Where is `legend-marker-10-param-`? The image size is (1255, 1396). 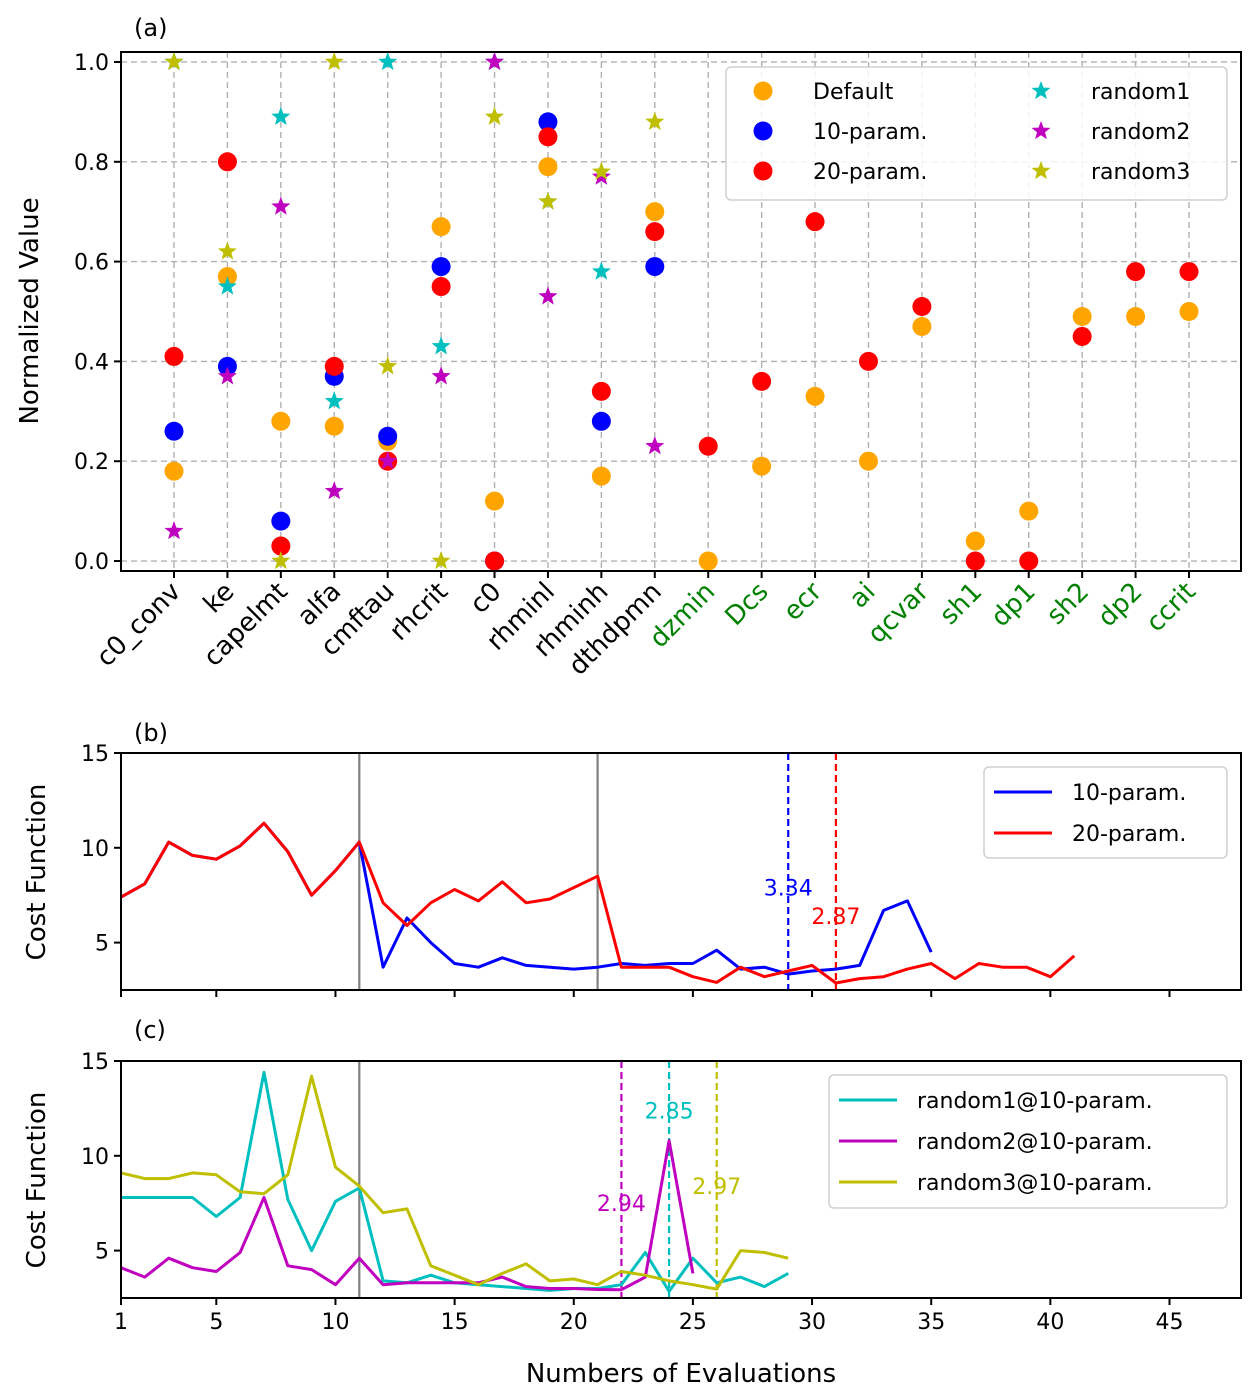
legend-marker-10-param- is located at coordinates (763, 131).